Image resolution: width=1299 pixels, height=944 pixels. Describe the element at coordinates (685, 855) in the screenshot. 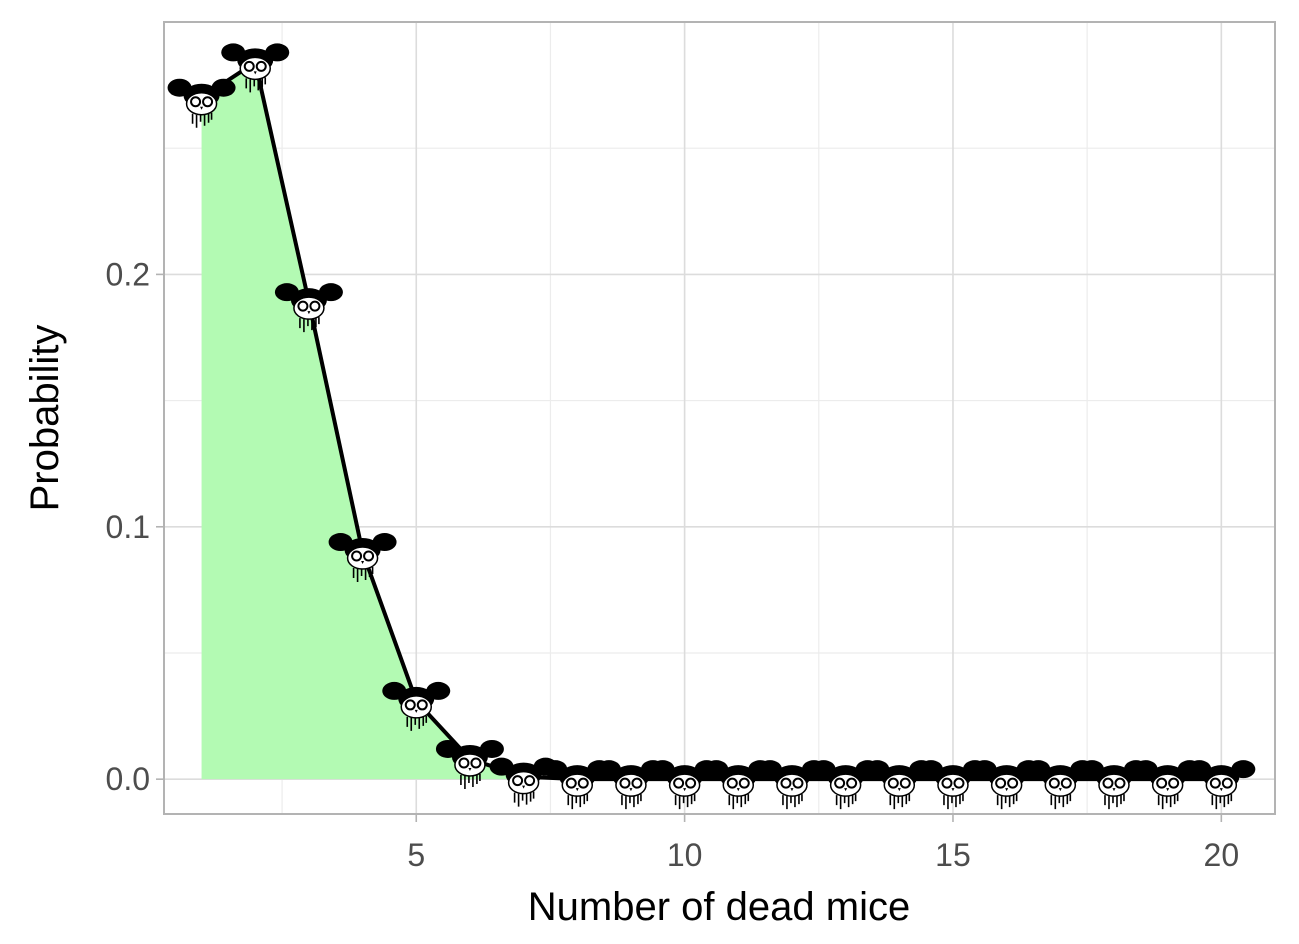

I see `x-tick-label: 10` at that location.